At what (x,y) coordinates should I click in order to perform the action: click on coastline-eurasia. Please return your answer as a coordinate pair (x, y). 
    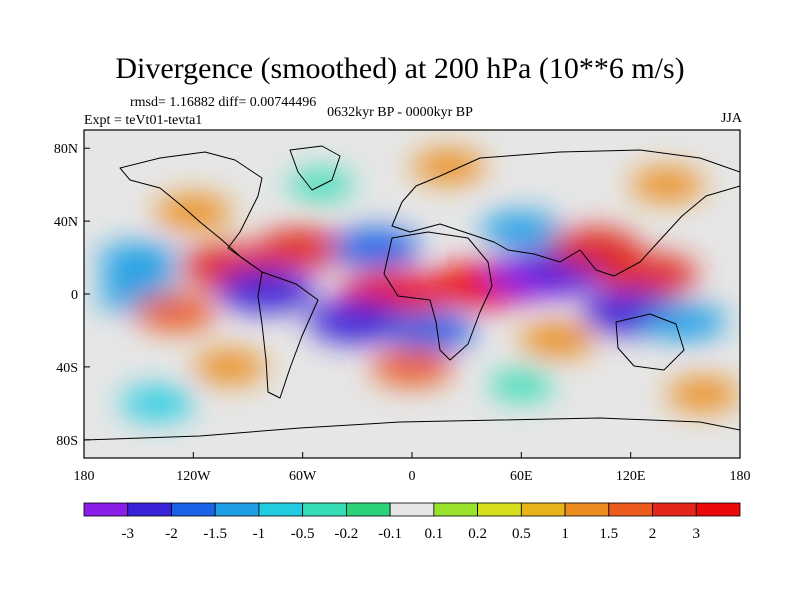
    Looking at the image, I should click on (565, 213).